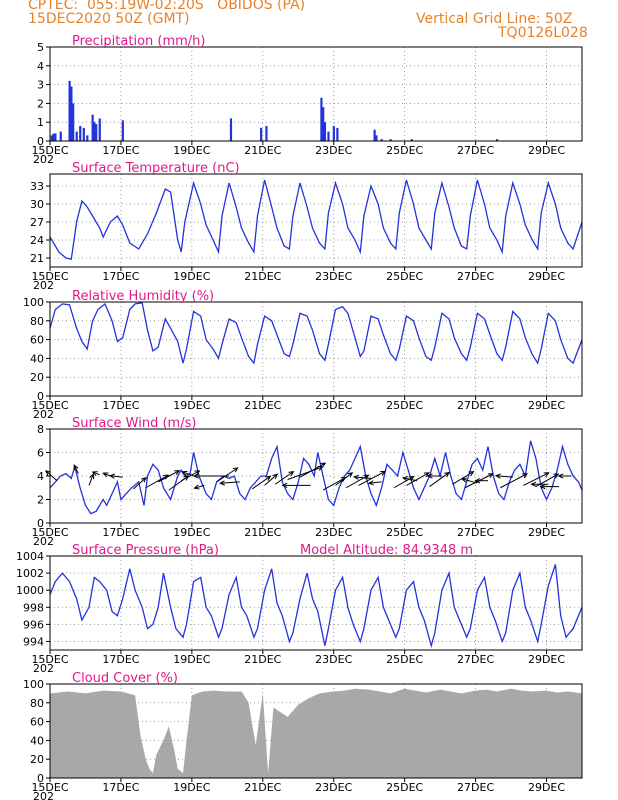 This screenshot has height=800, width=618. I want to click on y-tick-label: 60, so click(37, 340).